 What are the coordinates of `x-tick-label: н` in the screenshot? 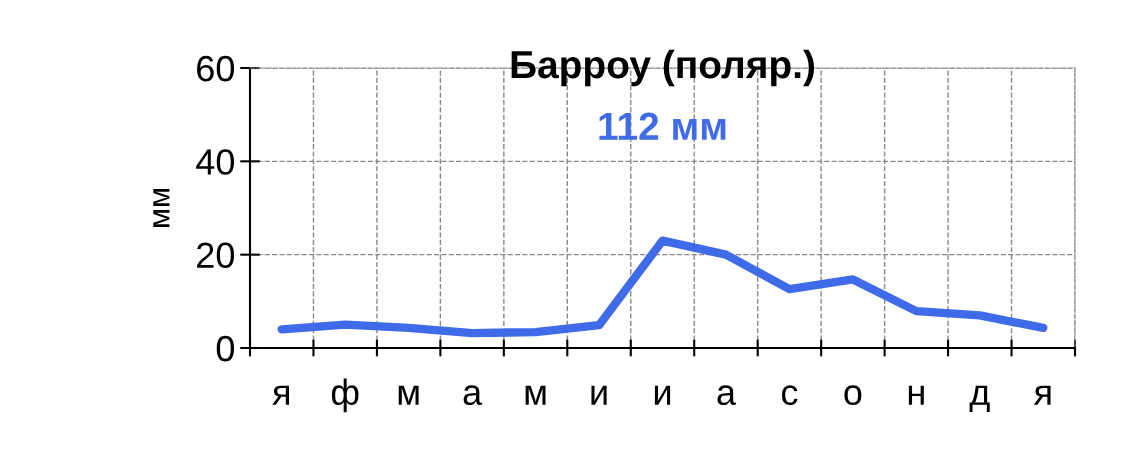 It's located at (916, 395).